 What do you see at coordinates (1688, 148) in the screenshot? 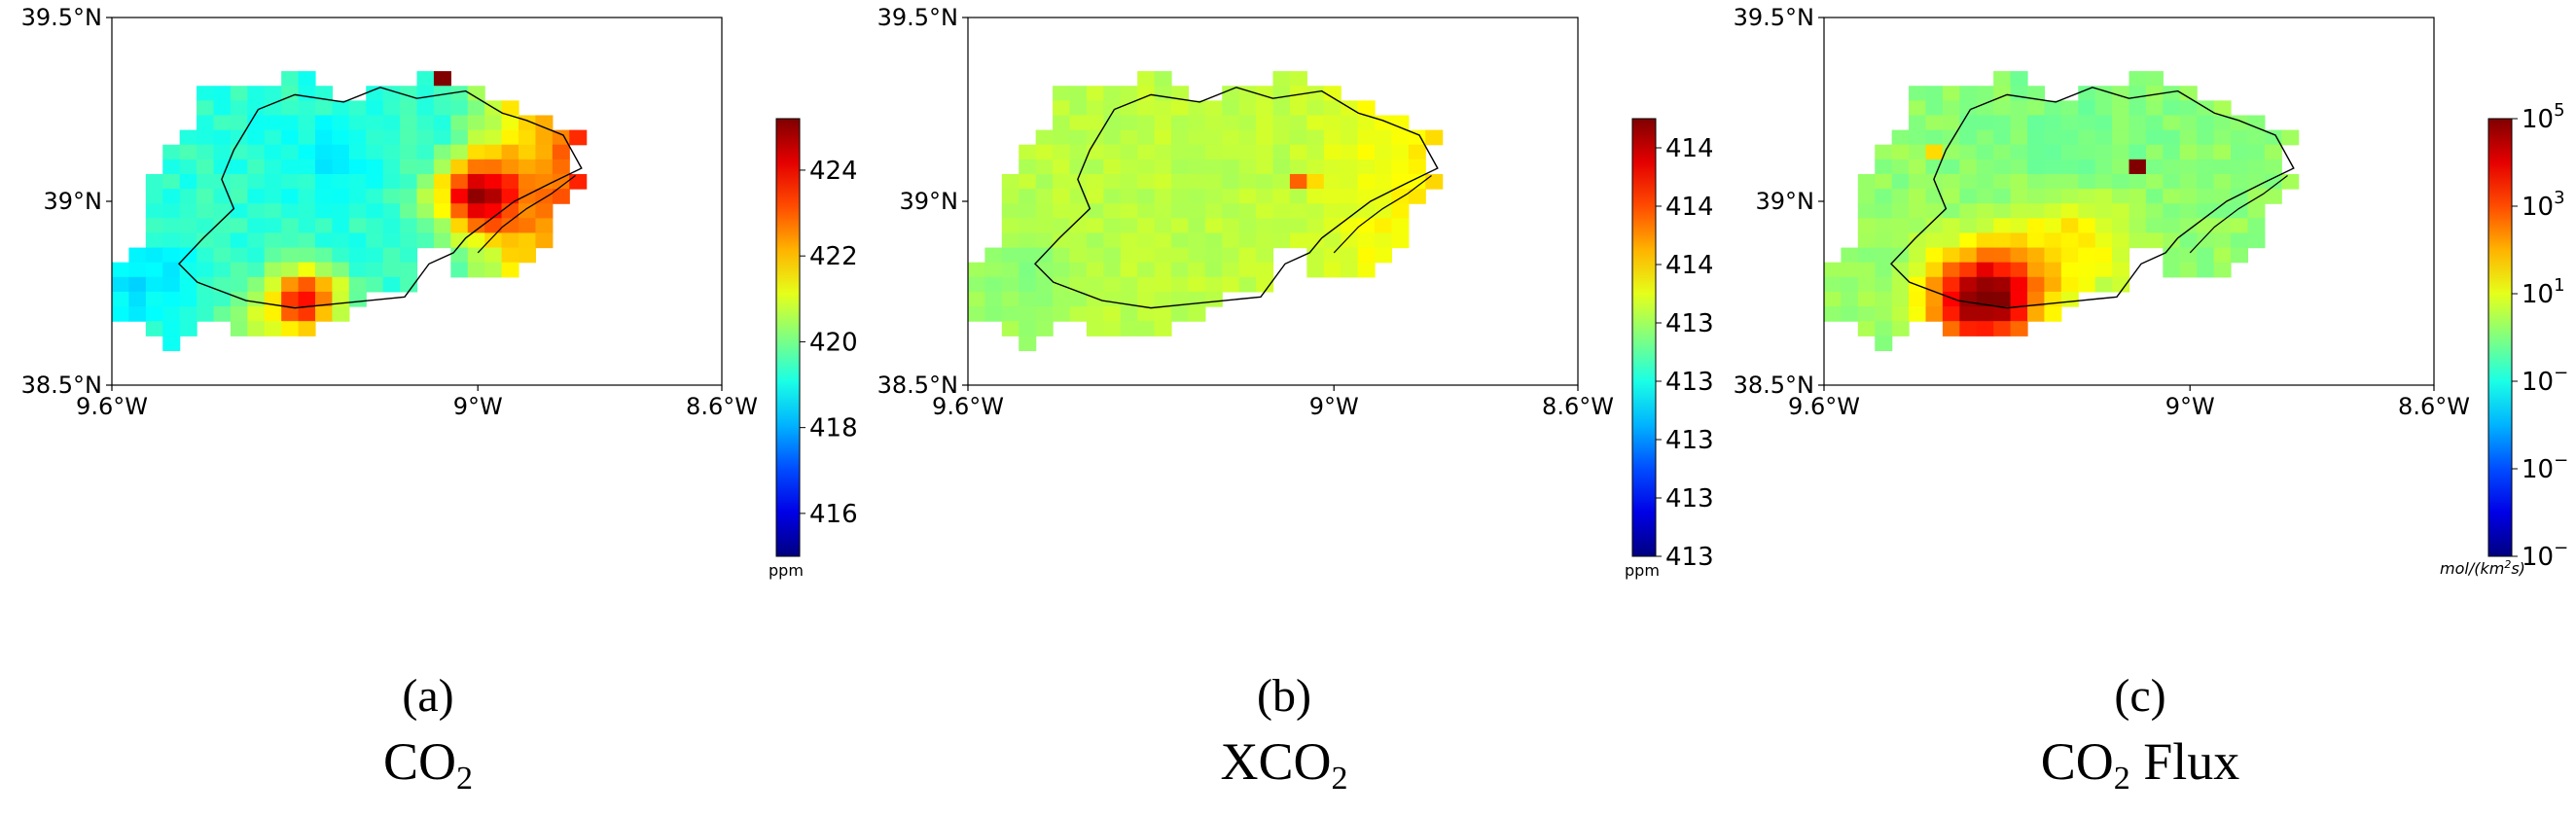
I see `colorbar-tick-label: 414.4` at bounding box center [1688, 148].